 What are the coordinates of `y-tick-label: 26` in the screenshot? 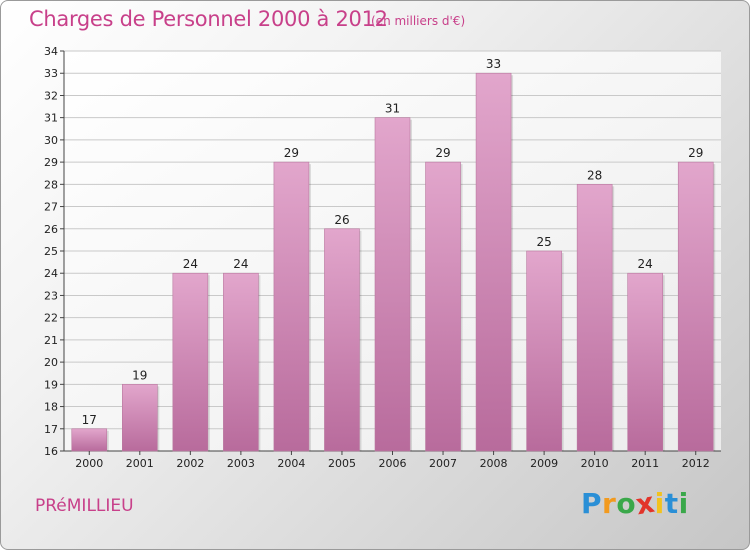 It's located at (51, 229).